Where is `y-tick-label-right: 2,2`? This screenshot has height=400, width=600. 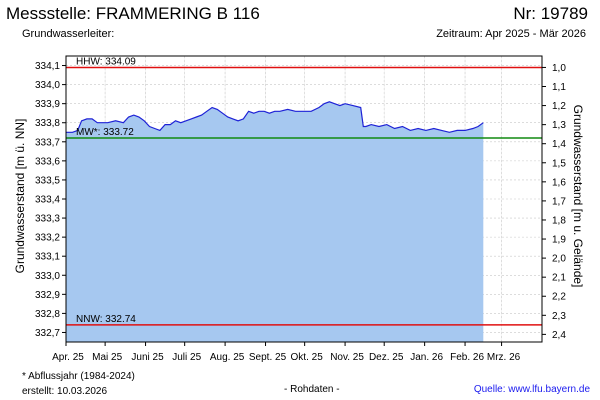 y-tick-label-right: 2,2 is located at coordinates (559, 297).